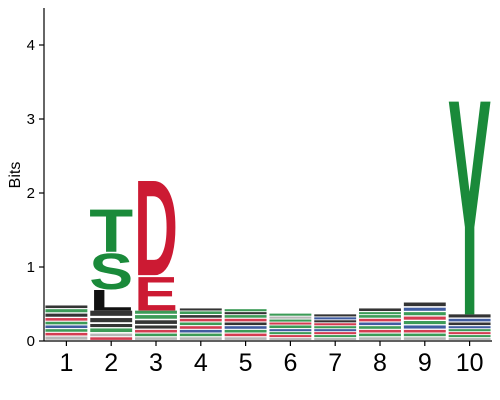 Image resolution: width=500 pixels, height=400 pixels. Describe the element at coordinates (31, 45) in the screenshot. I see `y-tick-label: 4` at that location.